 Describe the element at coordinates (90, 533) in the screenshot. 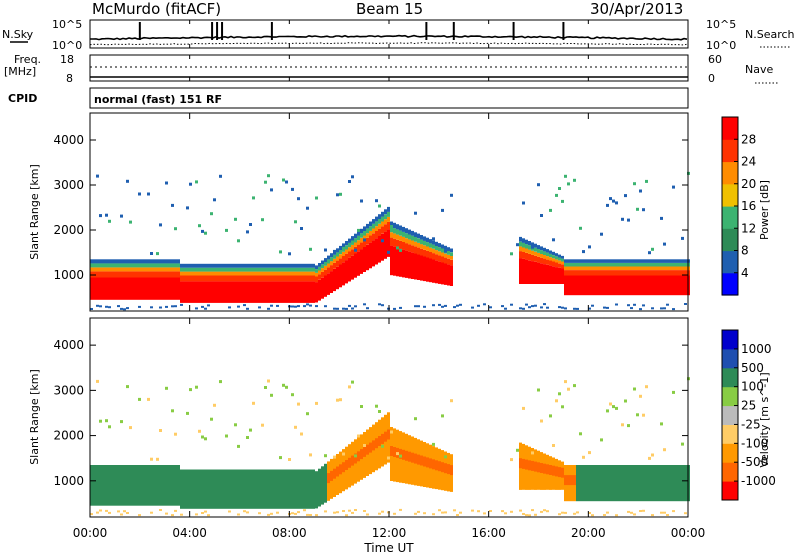

I see `x-tick-label: 00:00` at that location.